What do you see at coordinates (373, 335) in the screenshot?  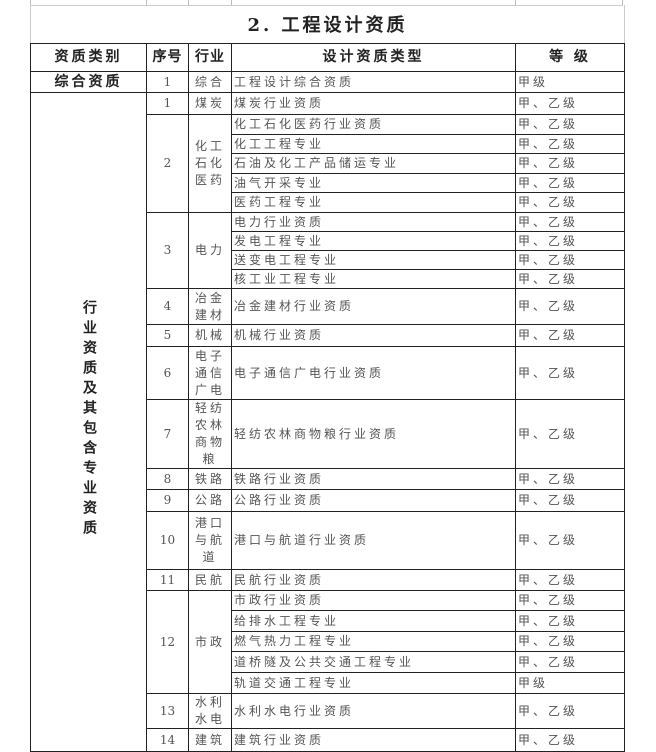 I see `type-cell: 机械行业资质` at bounding box center [373, 335].